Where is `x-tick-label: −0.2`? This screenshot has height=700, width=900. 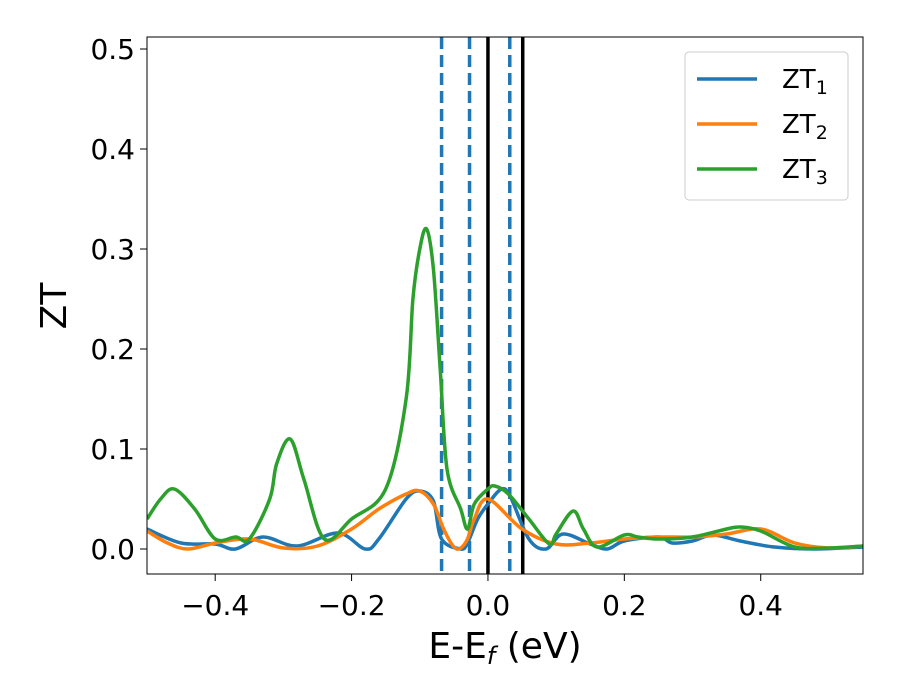
x-tick-label: −0.2 is located at coordinates (352, 605).